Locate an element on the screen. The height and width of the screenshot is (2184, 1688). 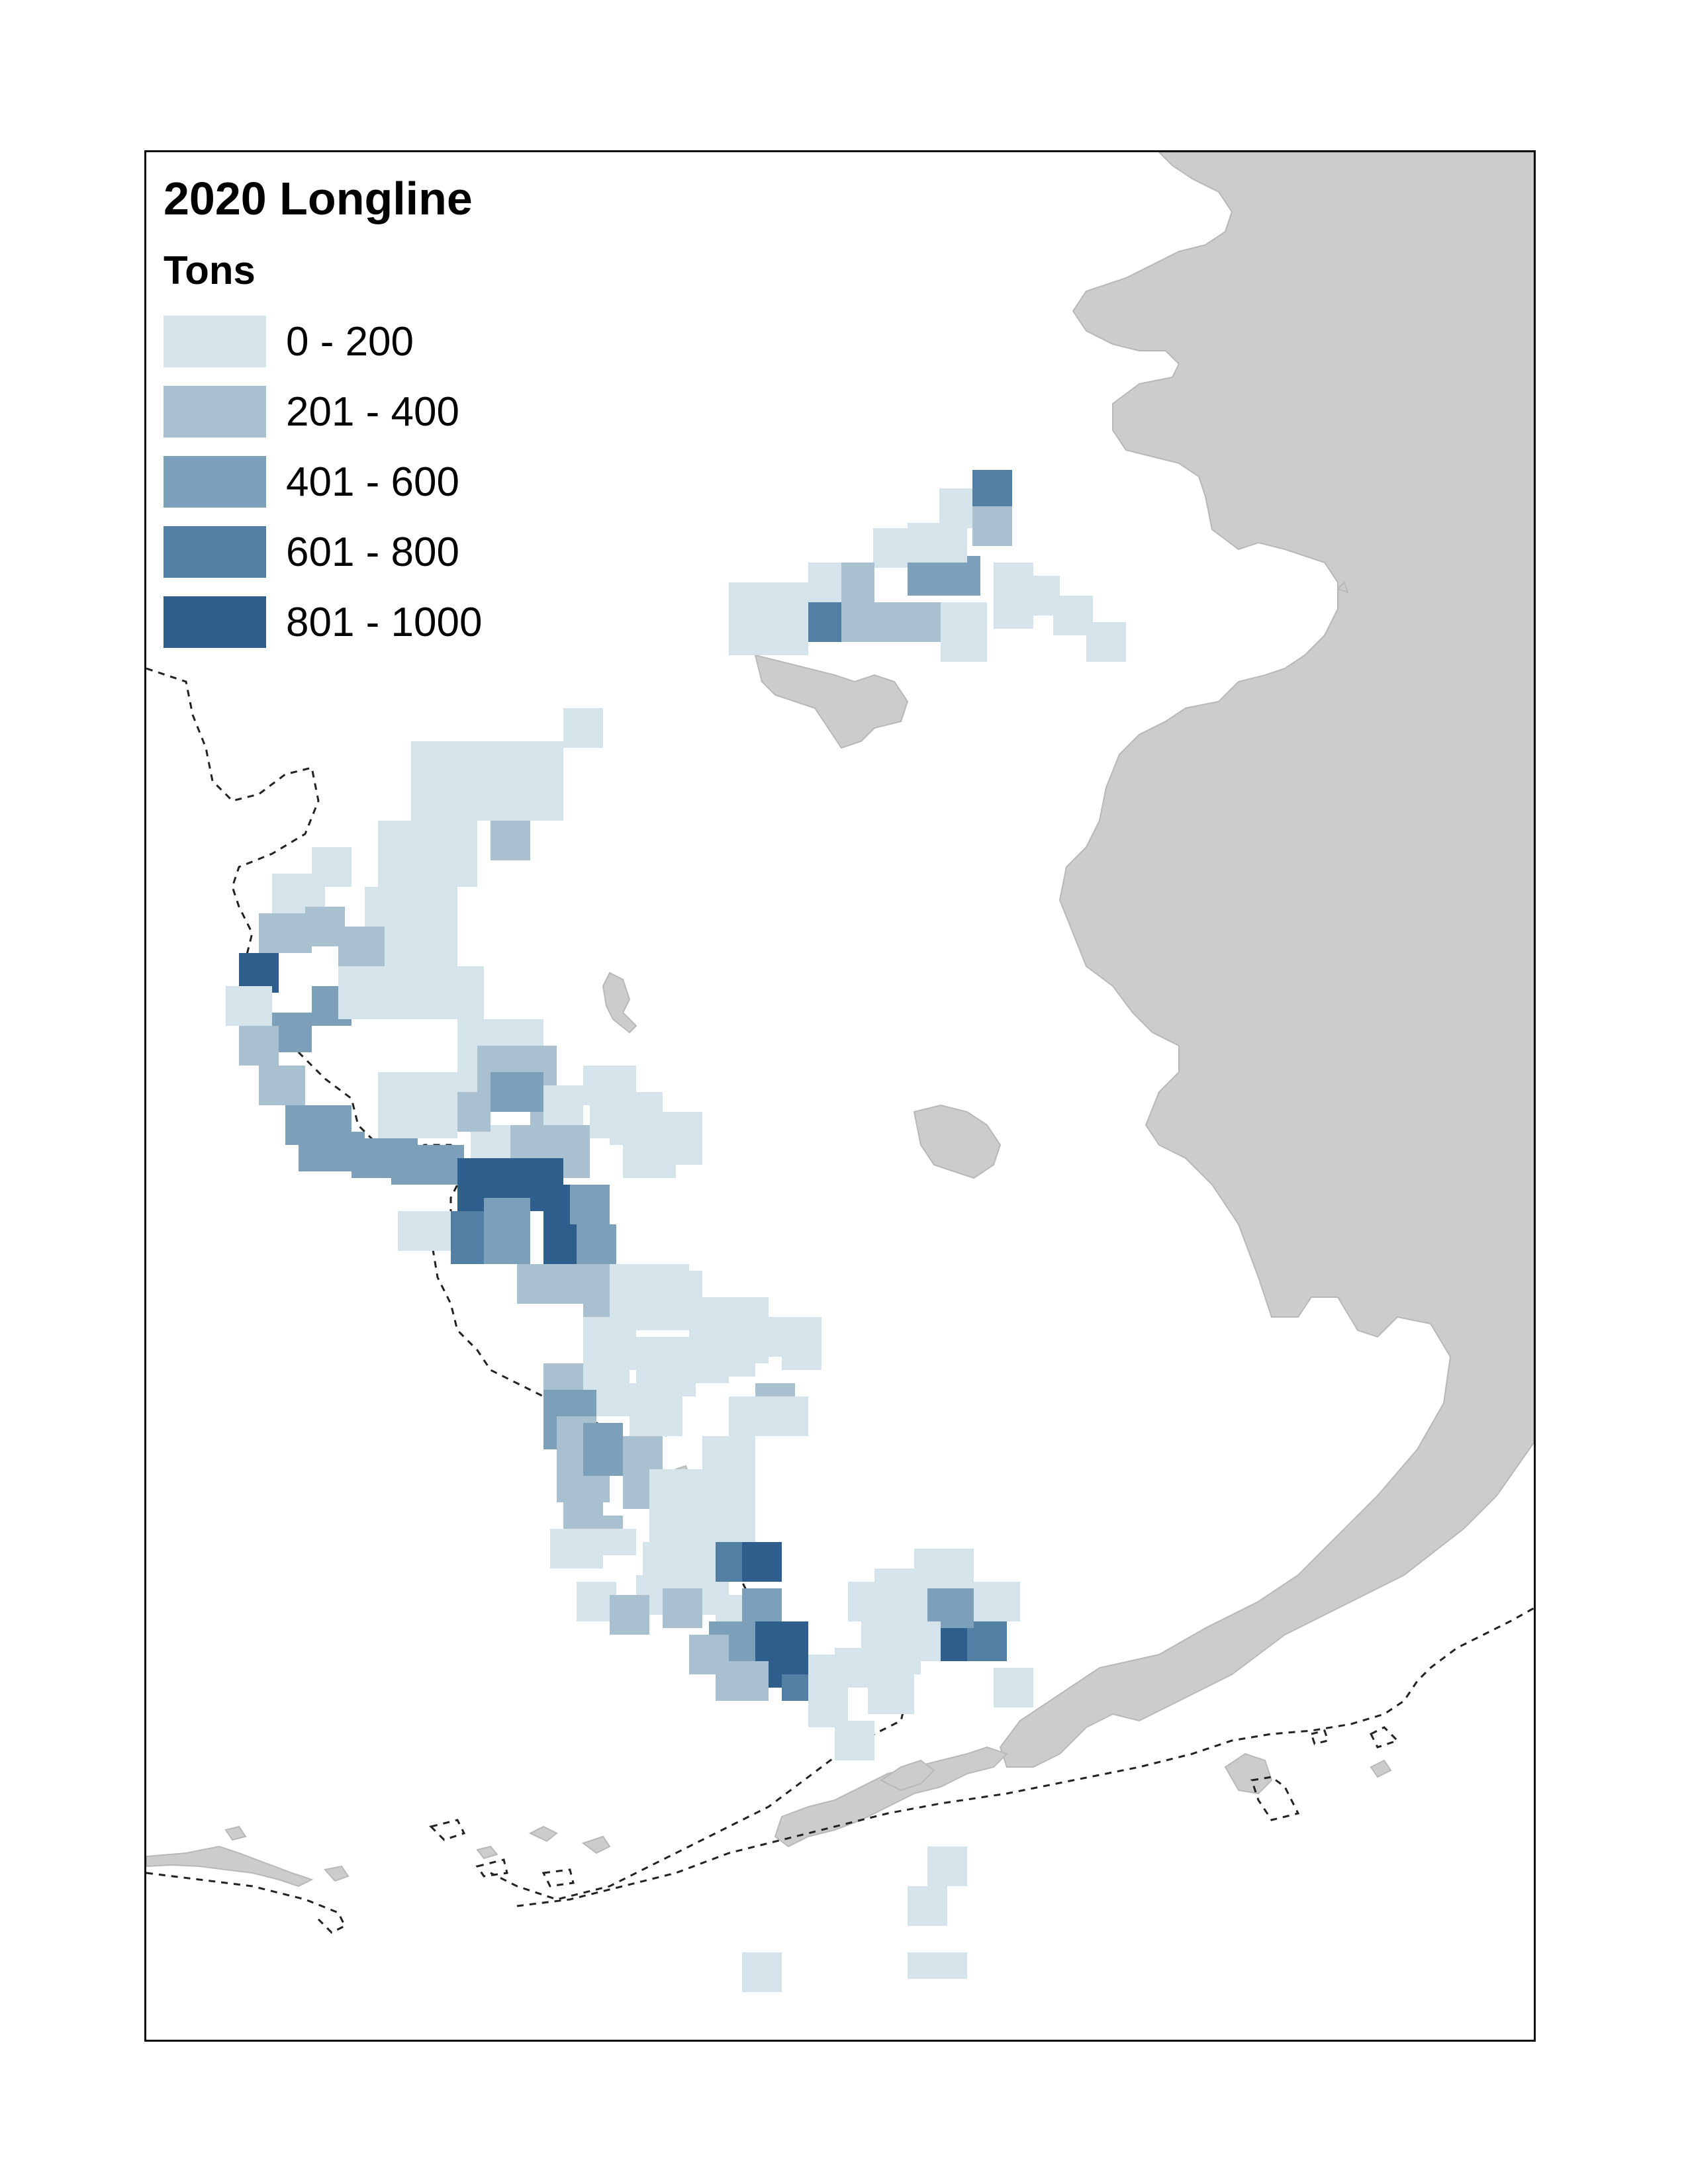
legend-label: 0 - 200 is located at coordinates (350, 341).